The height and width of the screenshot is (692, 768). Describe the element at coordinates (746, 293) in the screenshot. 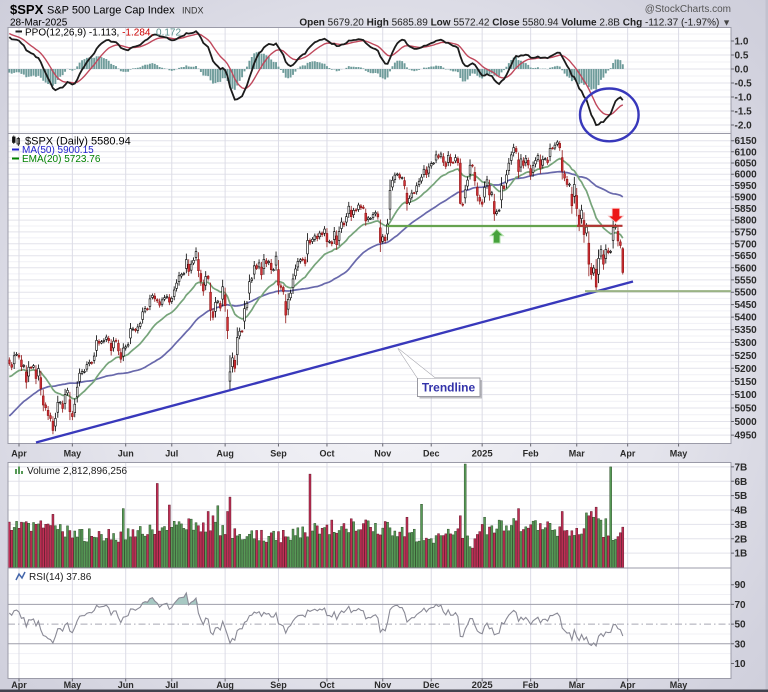

I see `svg-text: 5500` at that location.